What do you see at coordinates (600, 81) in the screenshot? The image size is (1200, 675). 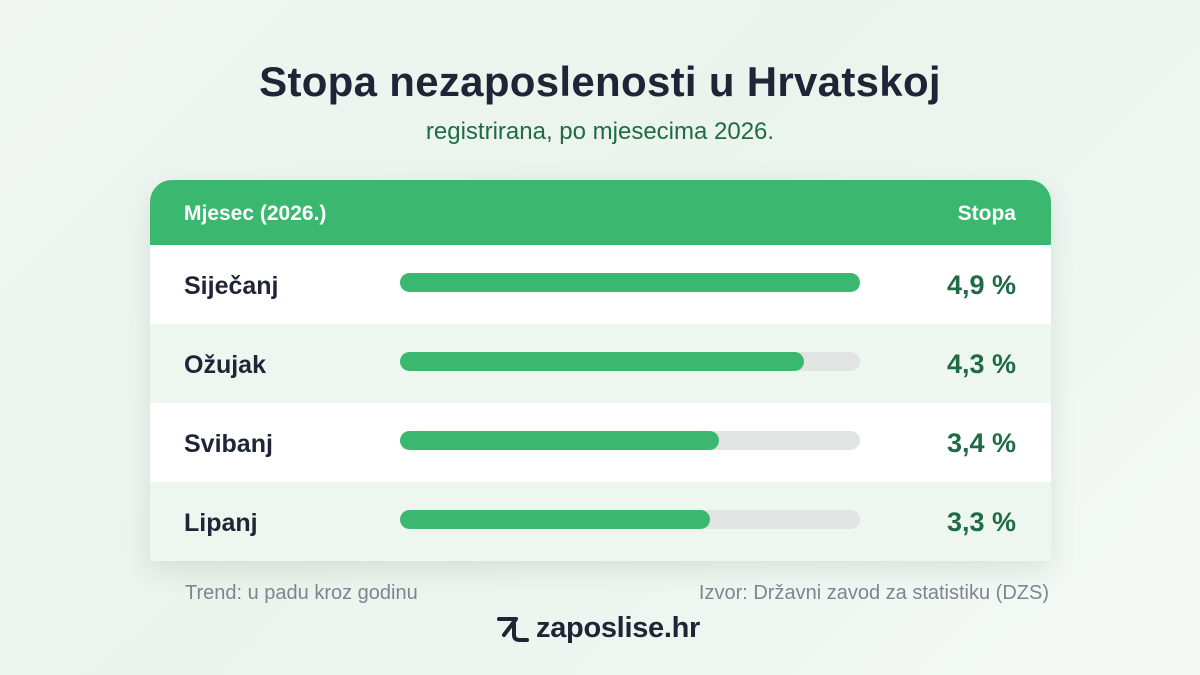 I see `chart-title: Stopa nezaposlenosti u Hrvatskoj` at bounding box center [600, 81].